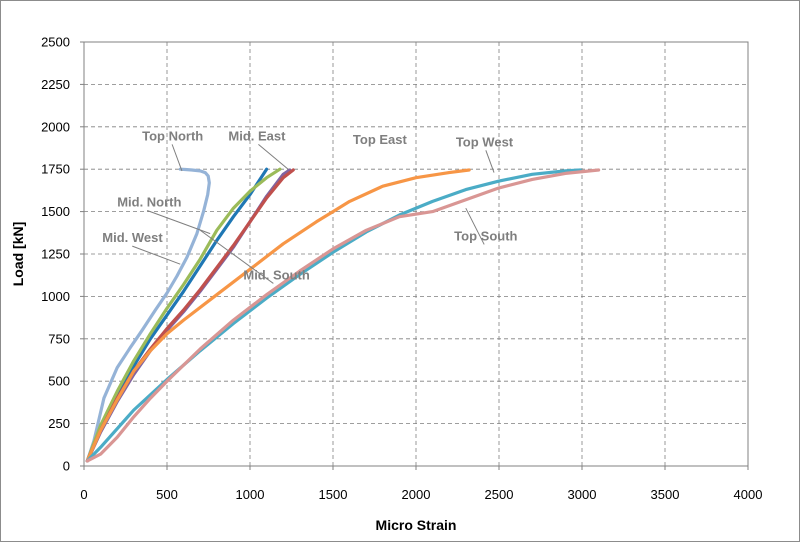  What do you see at coordinates (416, 525) in the screenshot?
I see `x-axis-title: Micro Strain` at bounding box center [416, 525].